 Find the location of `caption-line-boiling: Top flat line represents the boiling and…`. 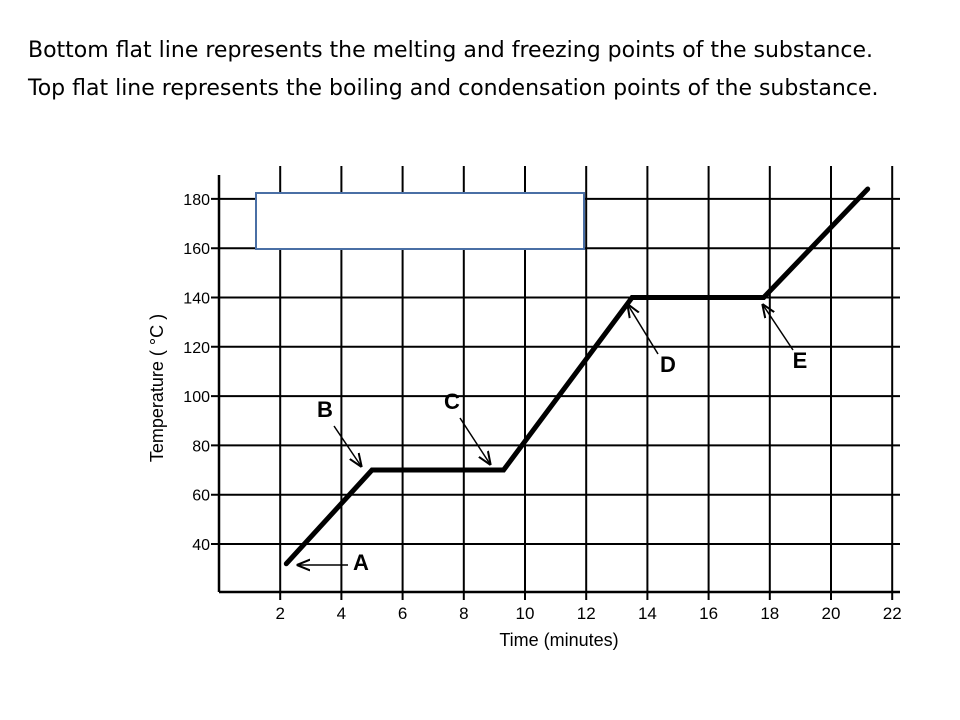

caption-line-boiling: Top flat line represents the boiling and… is located at coordinates (453, 88).